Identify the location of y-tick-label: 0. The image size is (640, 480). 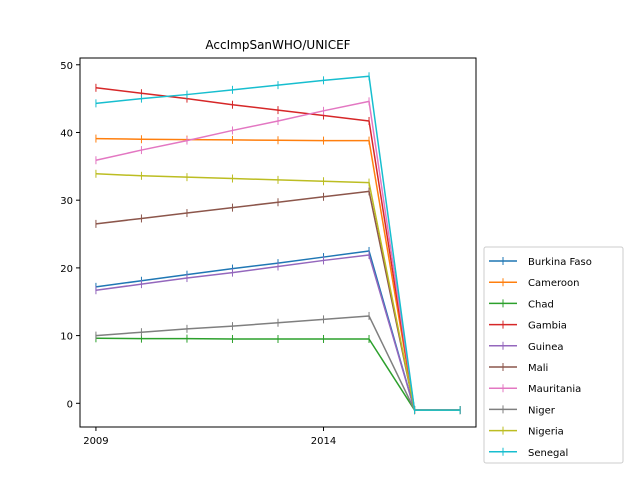
(70, 404).